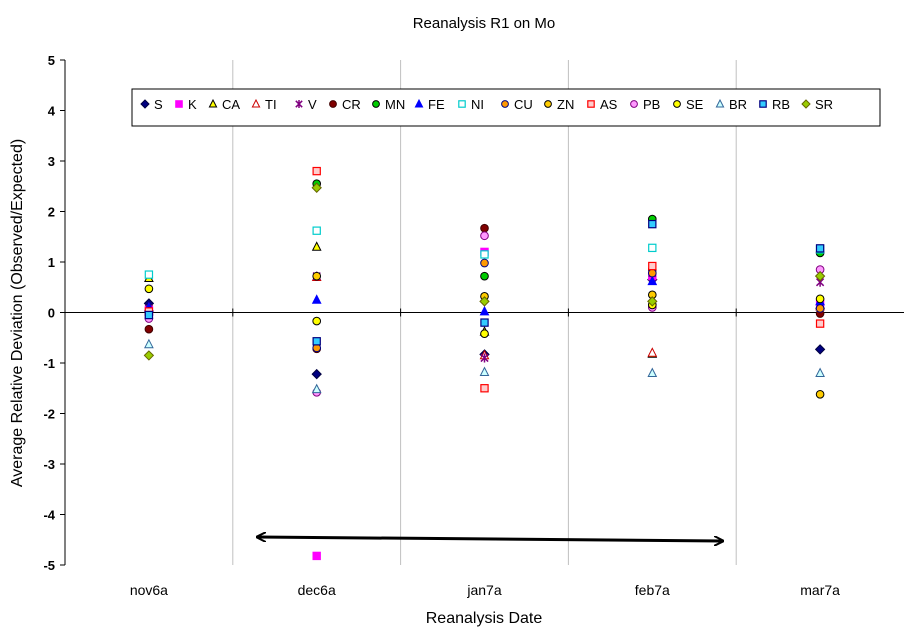  I want to click on x-tick-label: mar7a, so click(820, 590).